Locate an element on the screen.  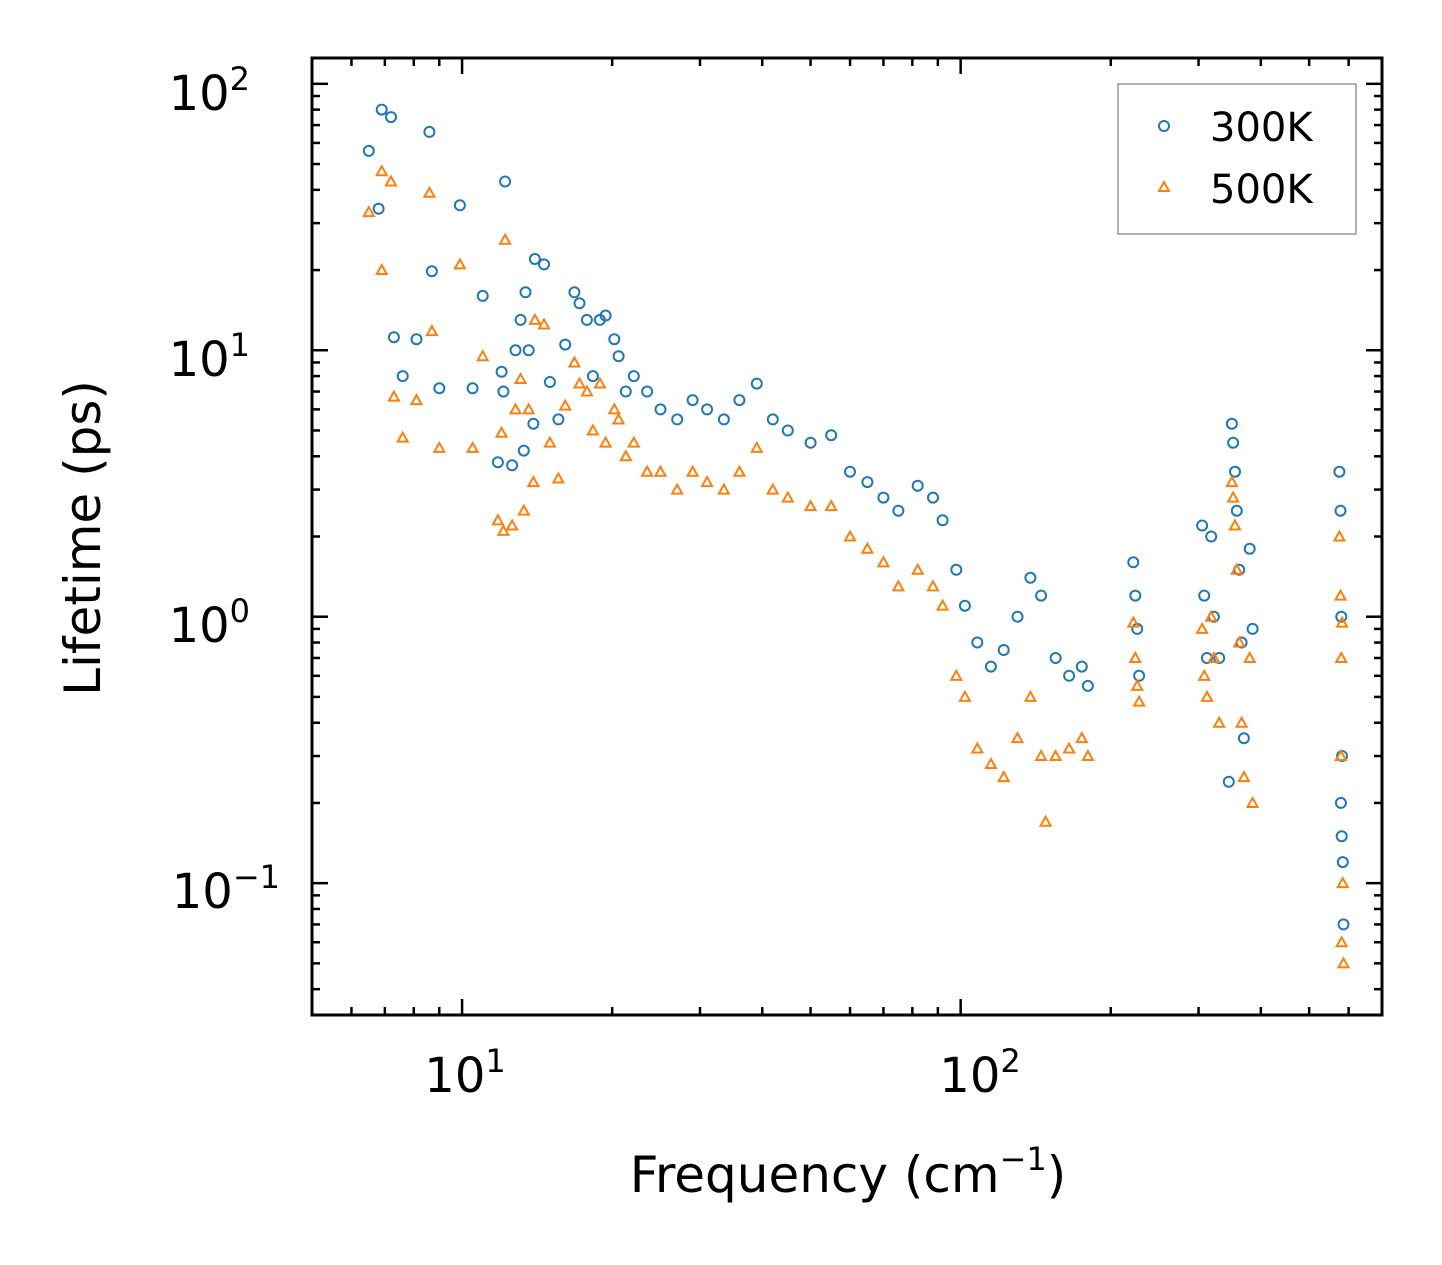
y-tick-label: 10⁰ is located at coordinates (209, 623).